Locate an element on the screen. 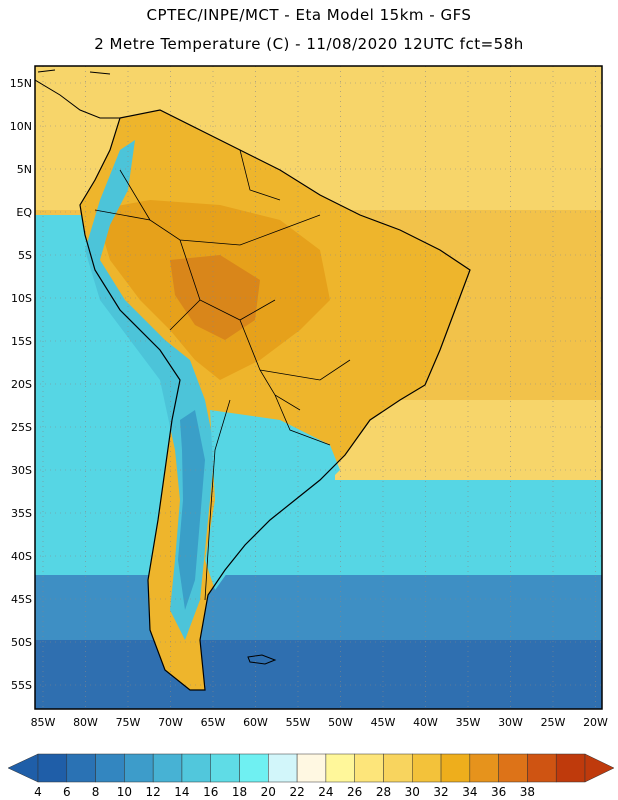 This screenshot has width=618, height=800. lat-label: 20S is located at coordinates (21, 384).